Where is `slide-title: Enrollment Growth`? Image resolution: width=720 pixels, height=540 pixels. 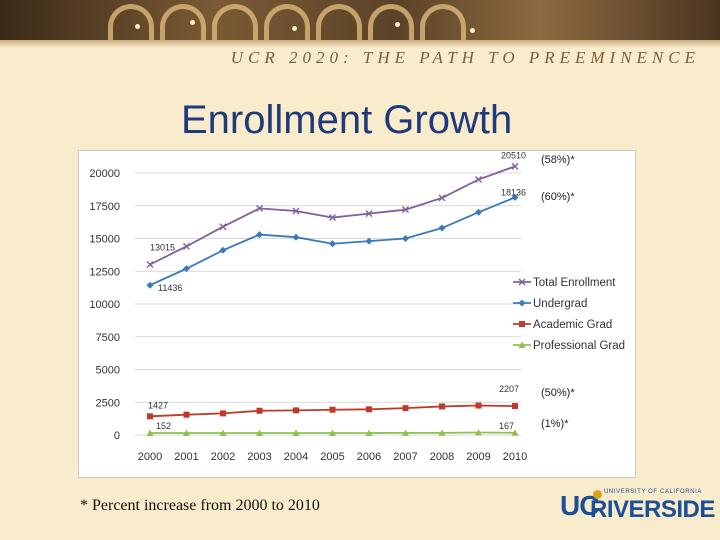 slide-title: Enrollment Growth is located at coordinates (347, 120).